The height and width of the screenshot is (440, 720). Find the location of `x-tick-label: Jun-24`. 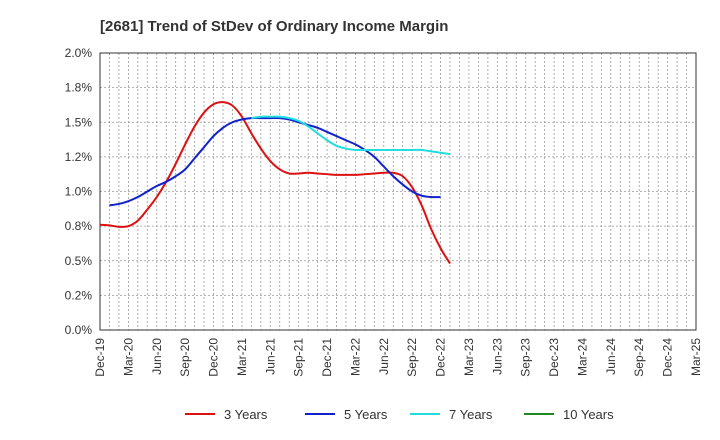

x-tick-label: Jun-24 is located at coordinates (611, 356).